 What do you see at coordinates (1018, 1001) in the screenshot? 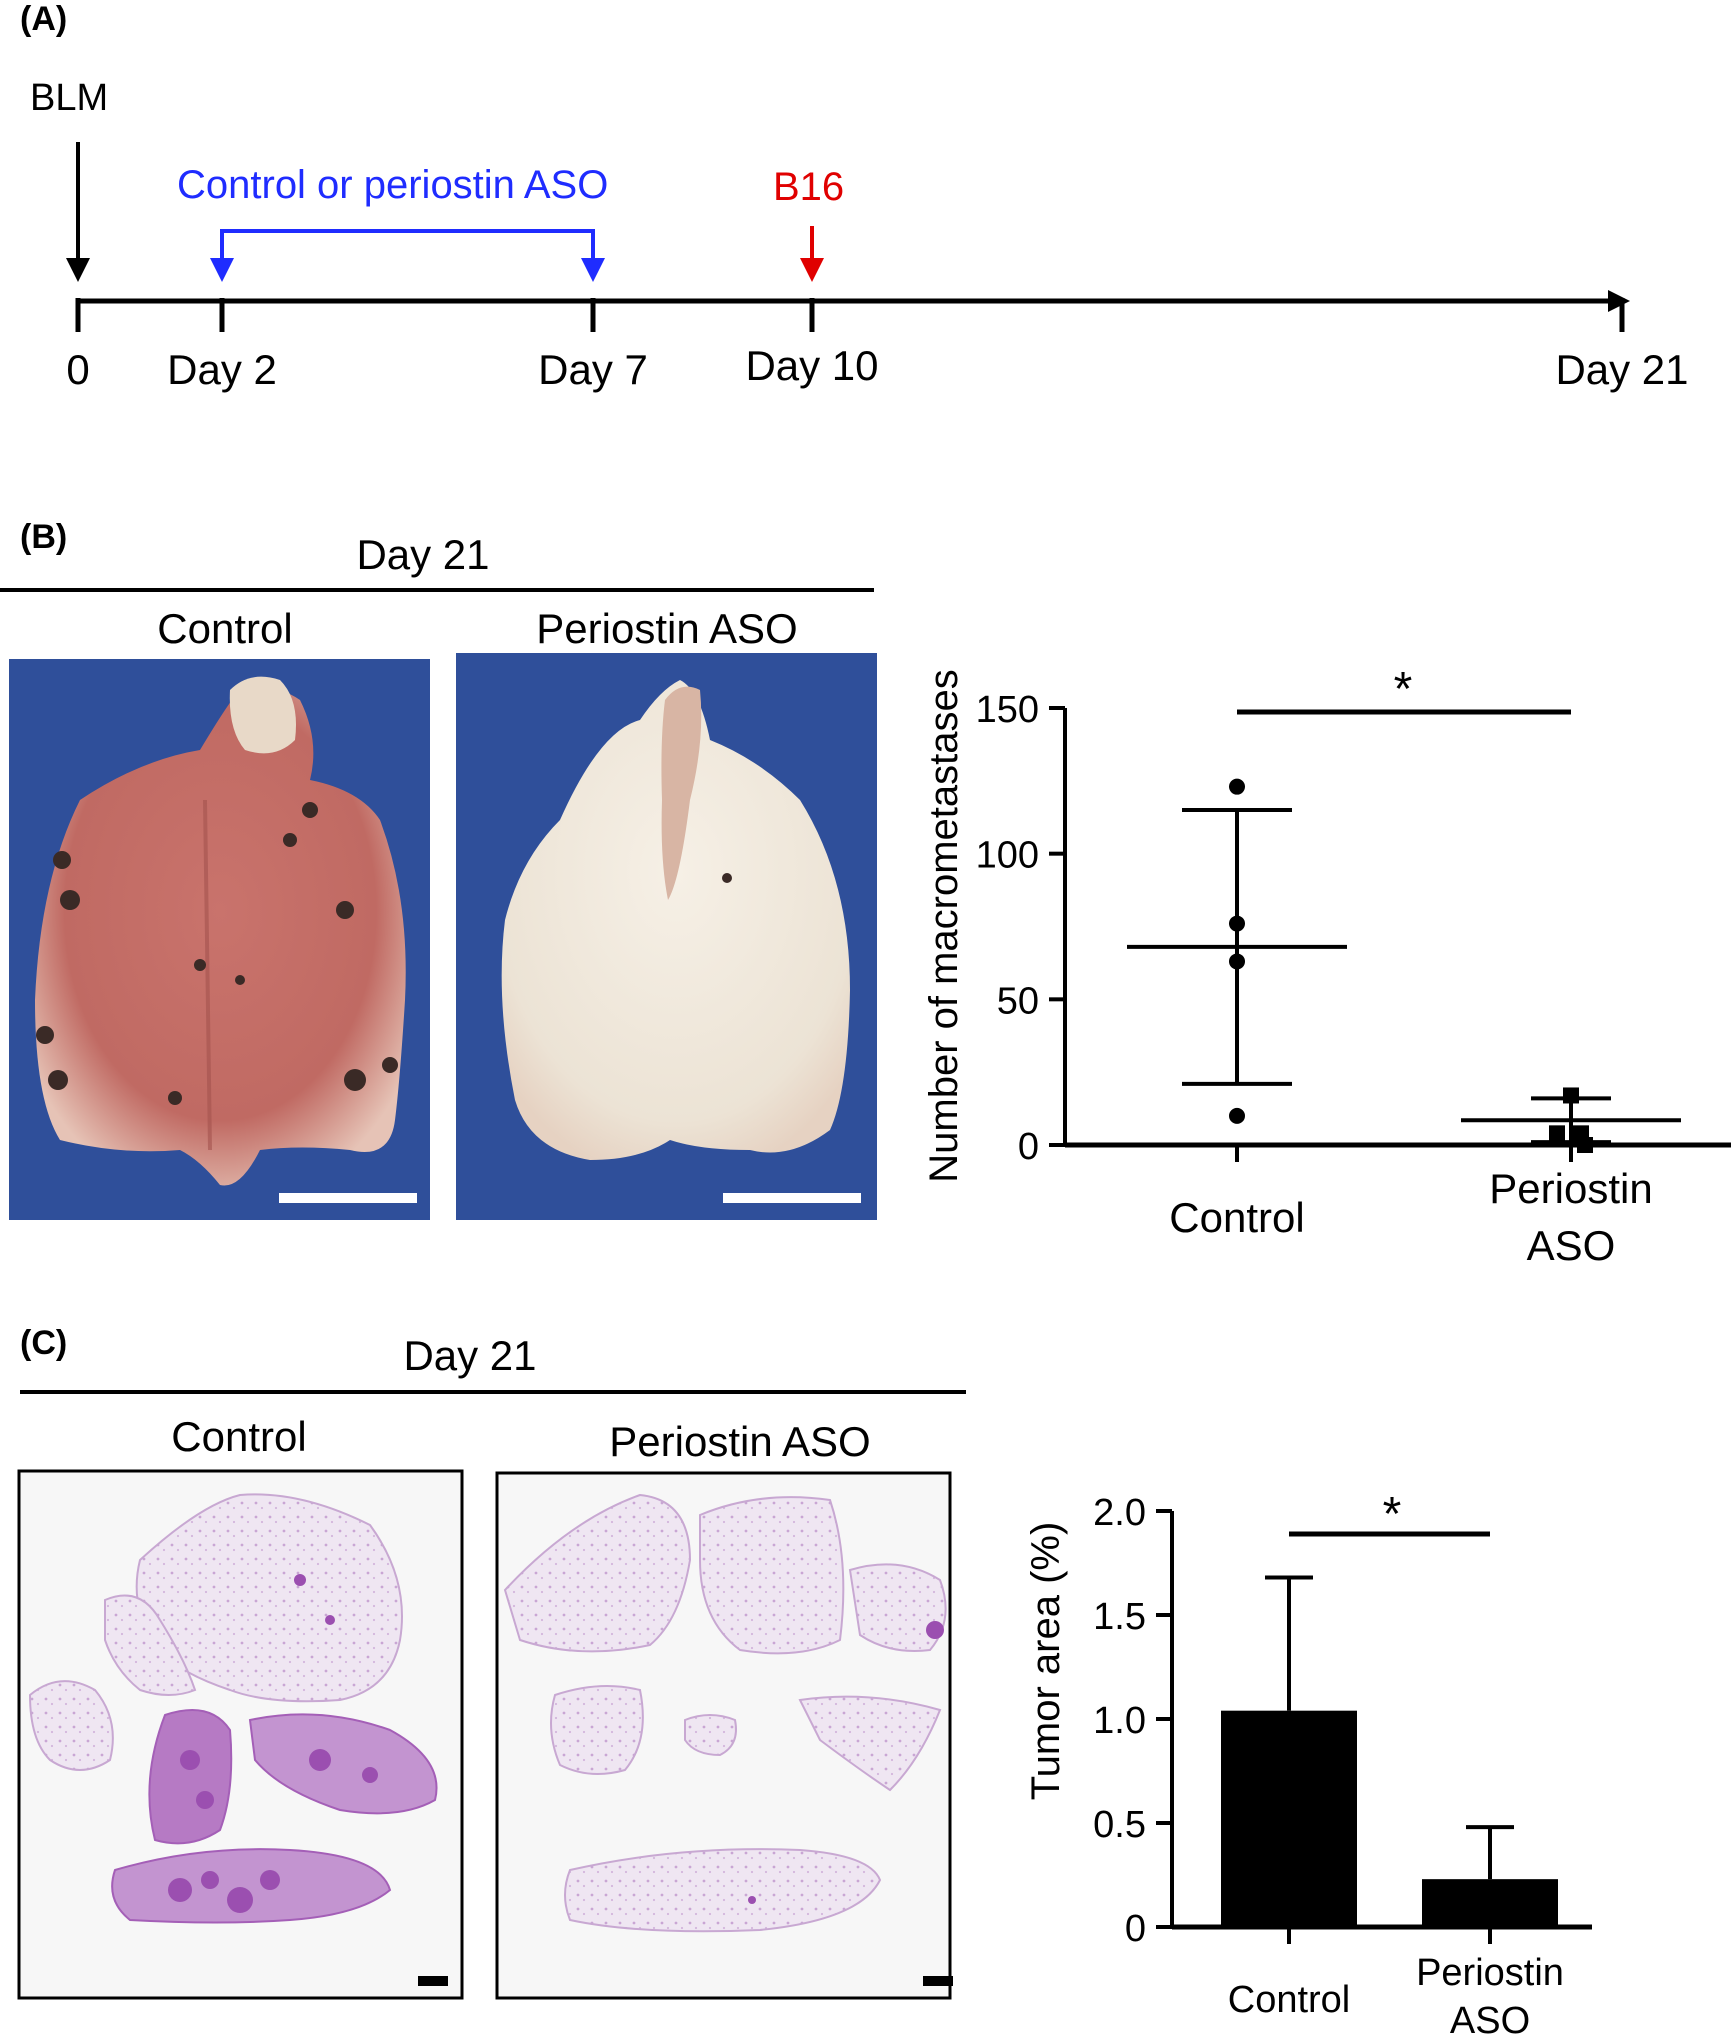
I see `chart-b-ytick-label: 50` at bounding box center [1018, 1001].